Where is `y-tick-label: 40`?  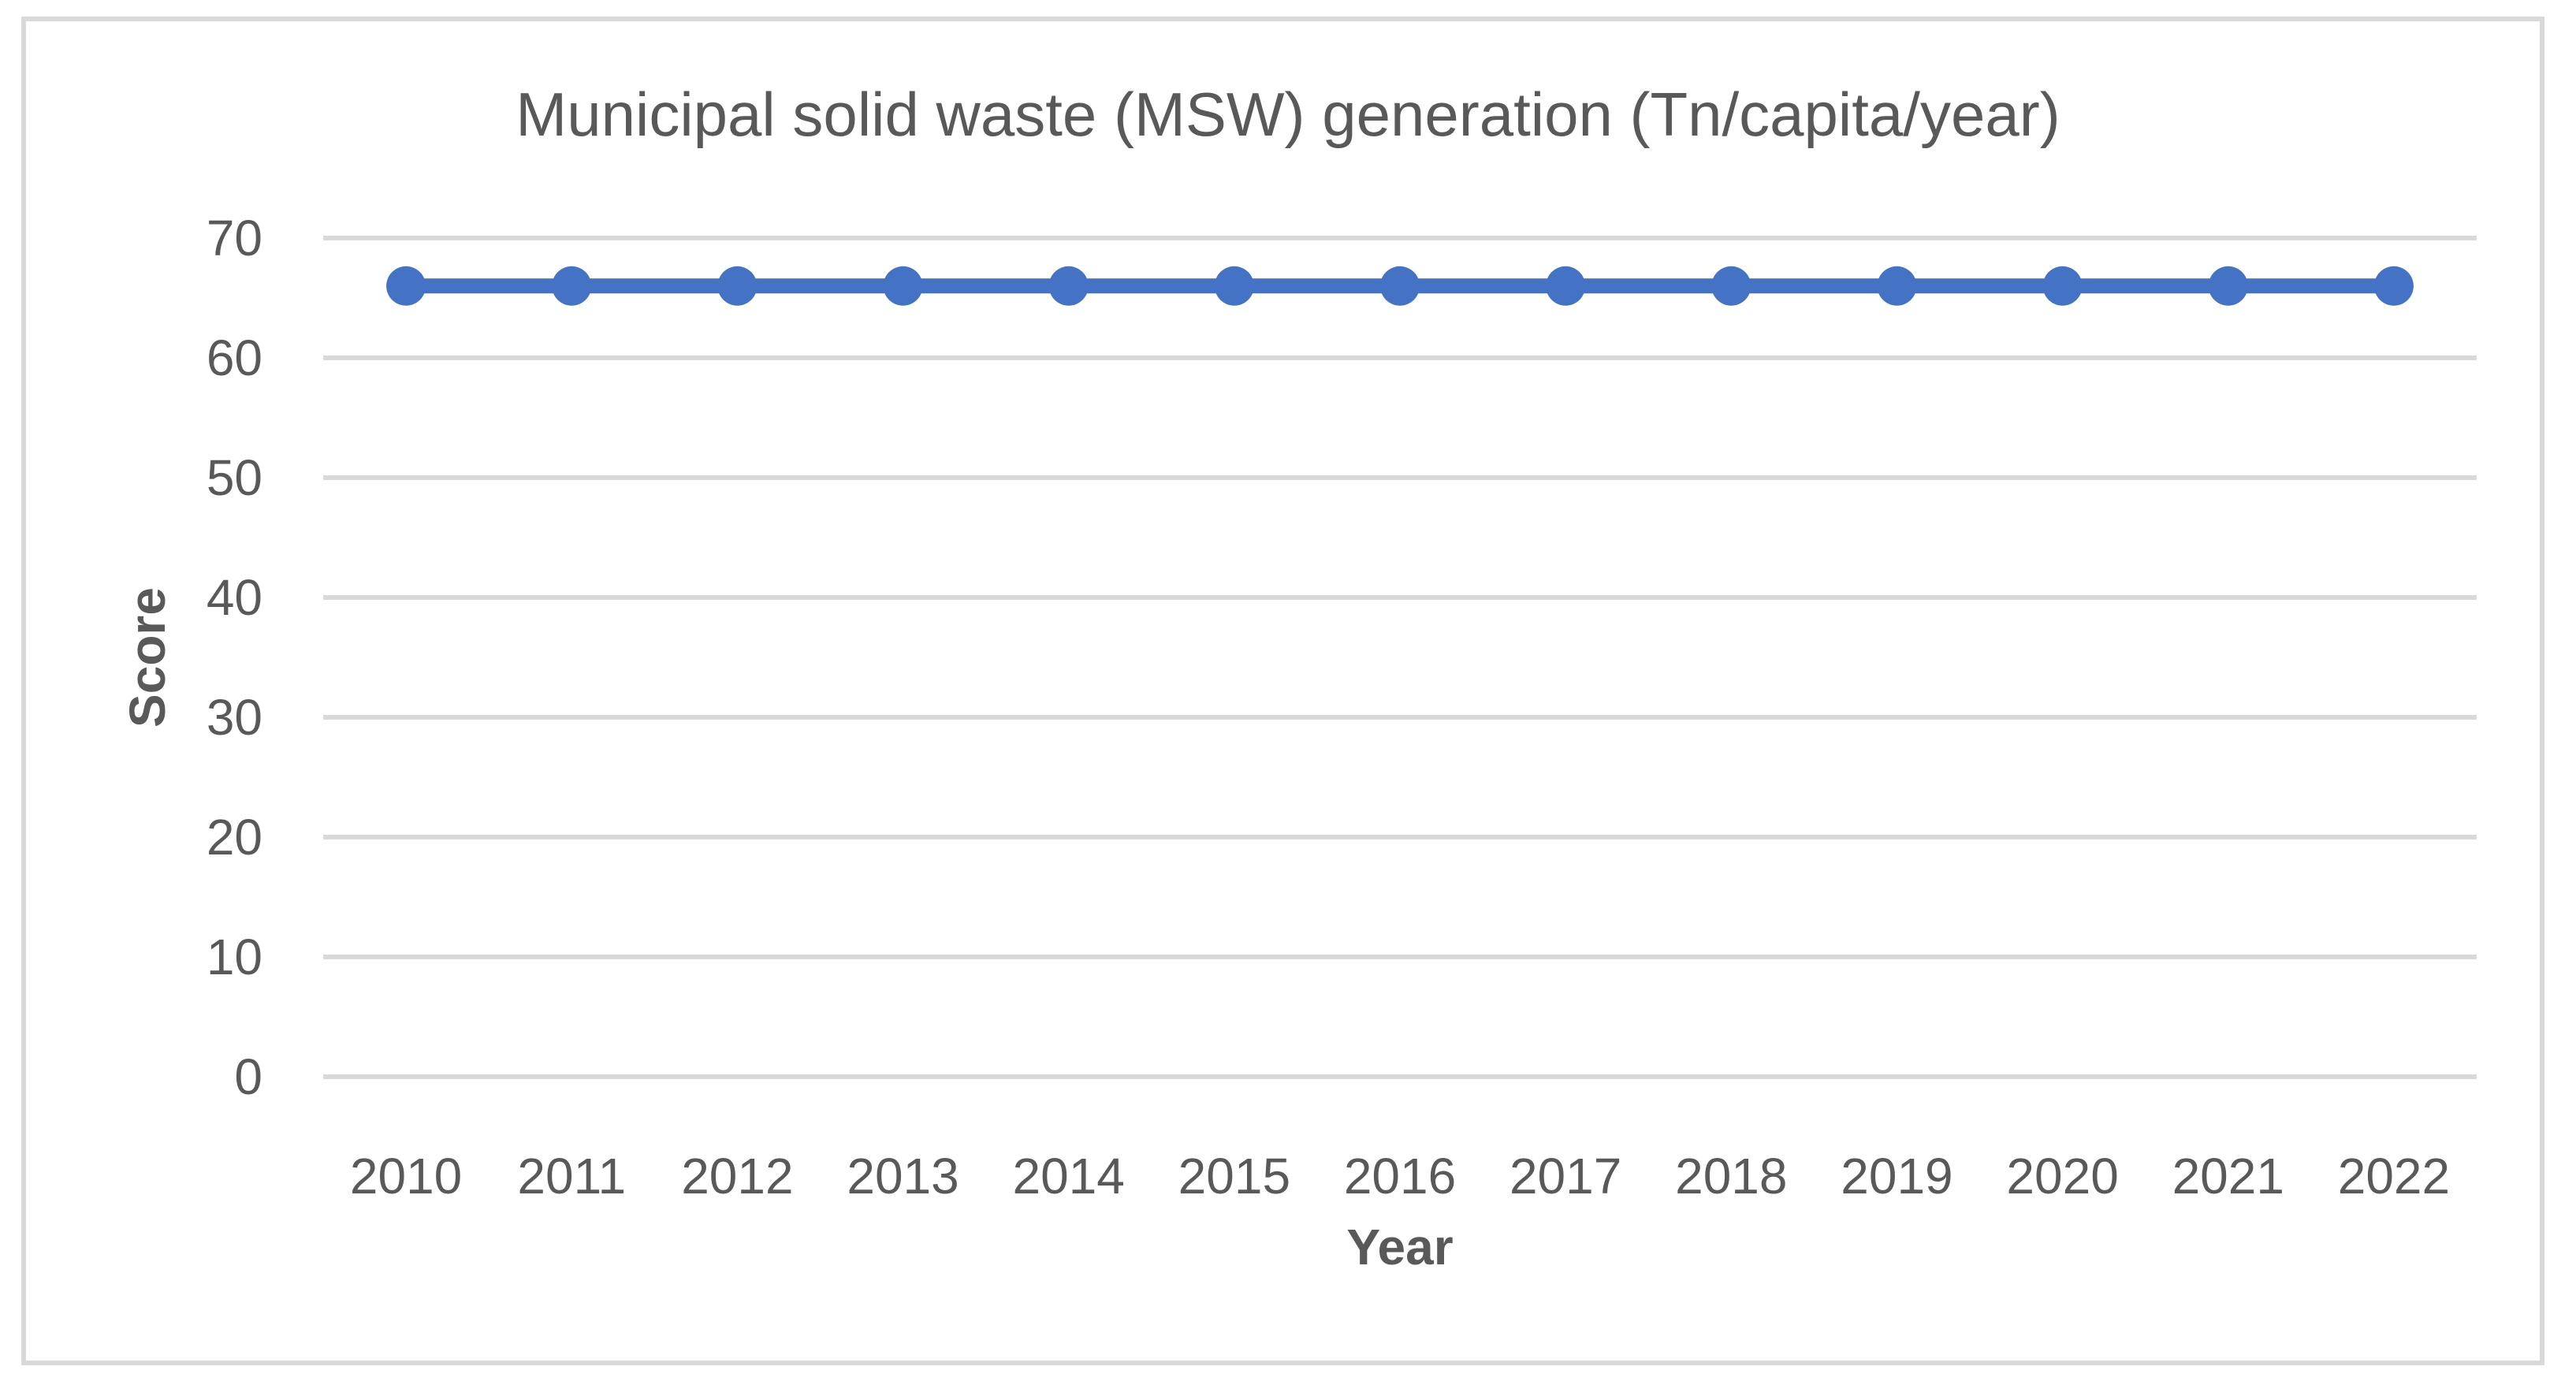 y-tick-label: 40 is located at coordinates (234, 597).